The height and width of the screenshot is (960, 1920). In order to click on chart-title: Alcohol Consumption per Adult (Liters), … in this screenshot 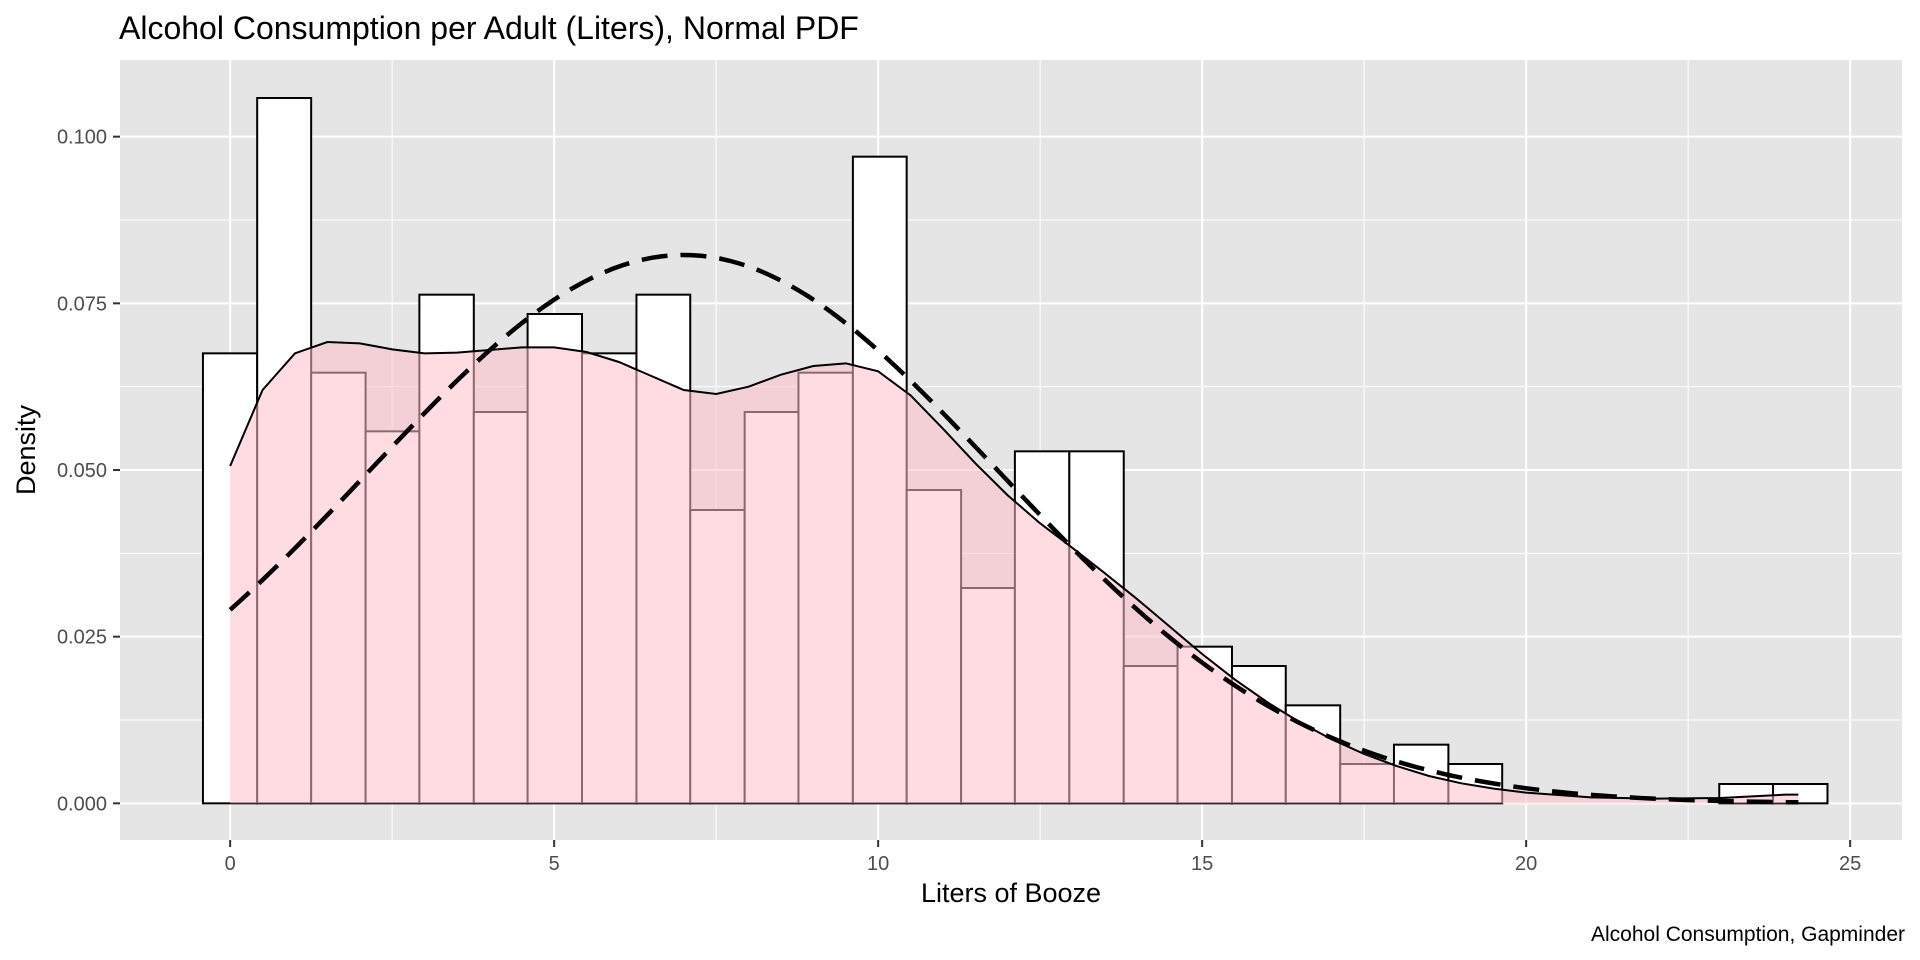, I will do `click(489, 28)`.